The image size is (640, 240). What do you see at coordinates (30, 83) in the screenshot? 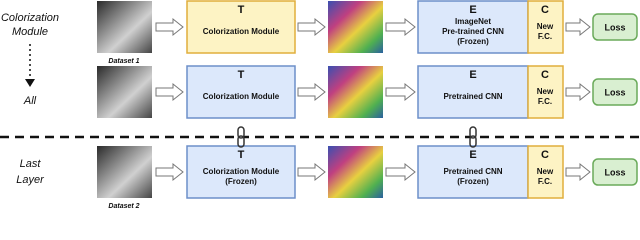
I see `arrow-head` at bounding box center [30, 83].